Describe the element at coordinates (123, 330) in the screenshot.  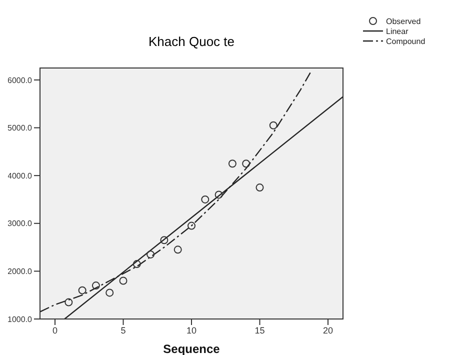
I see `x-tick-label: 5` at that location.